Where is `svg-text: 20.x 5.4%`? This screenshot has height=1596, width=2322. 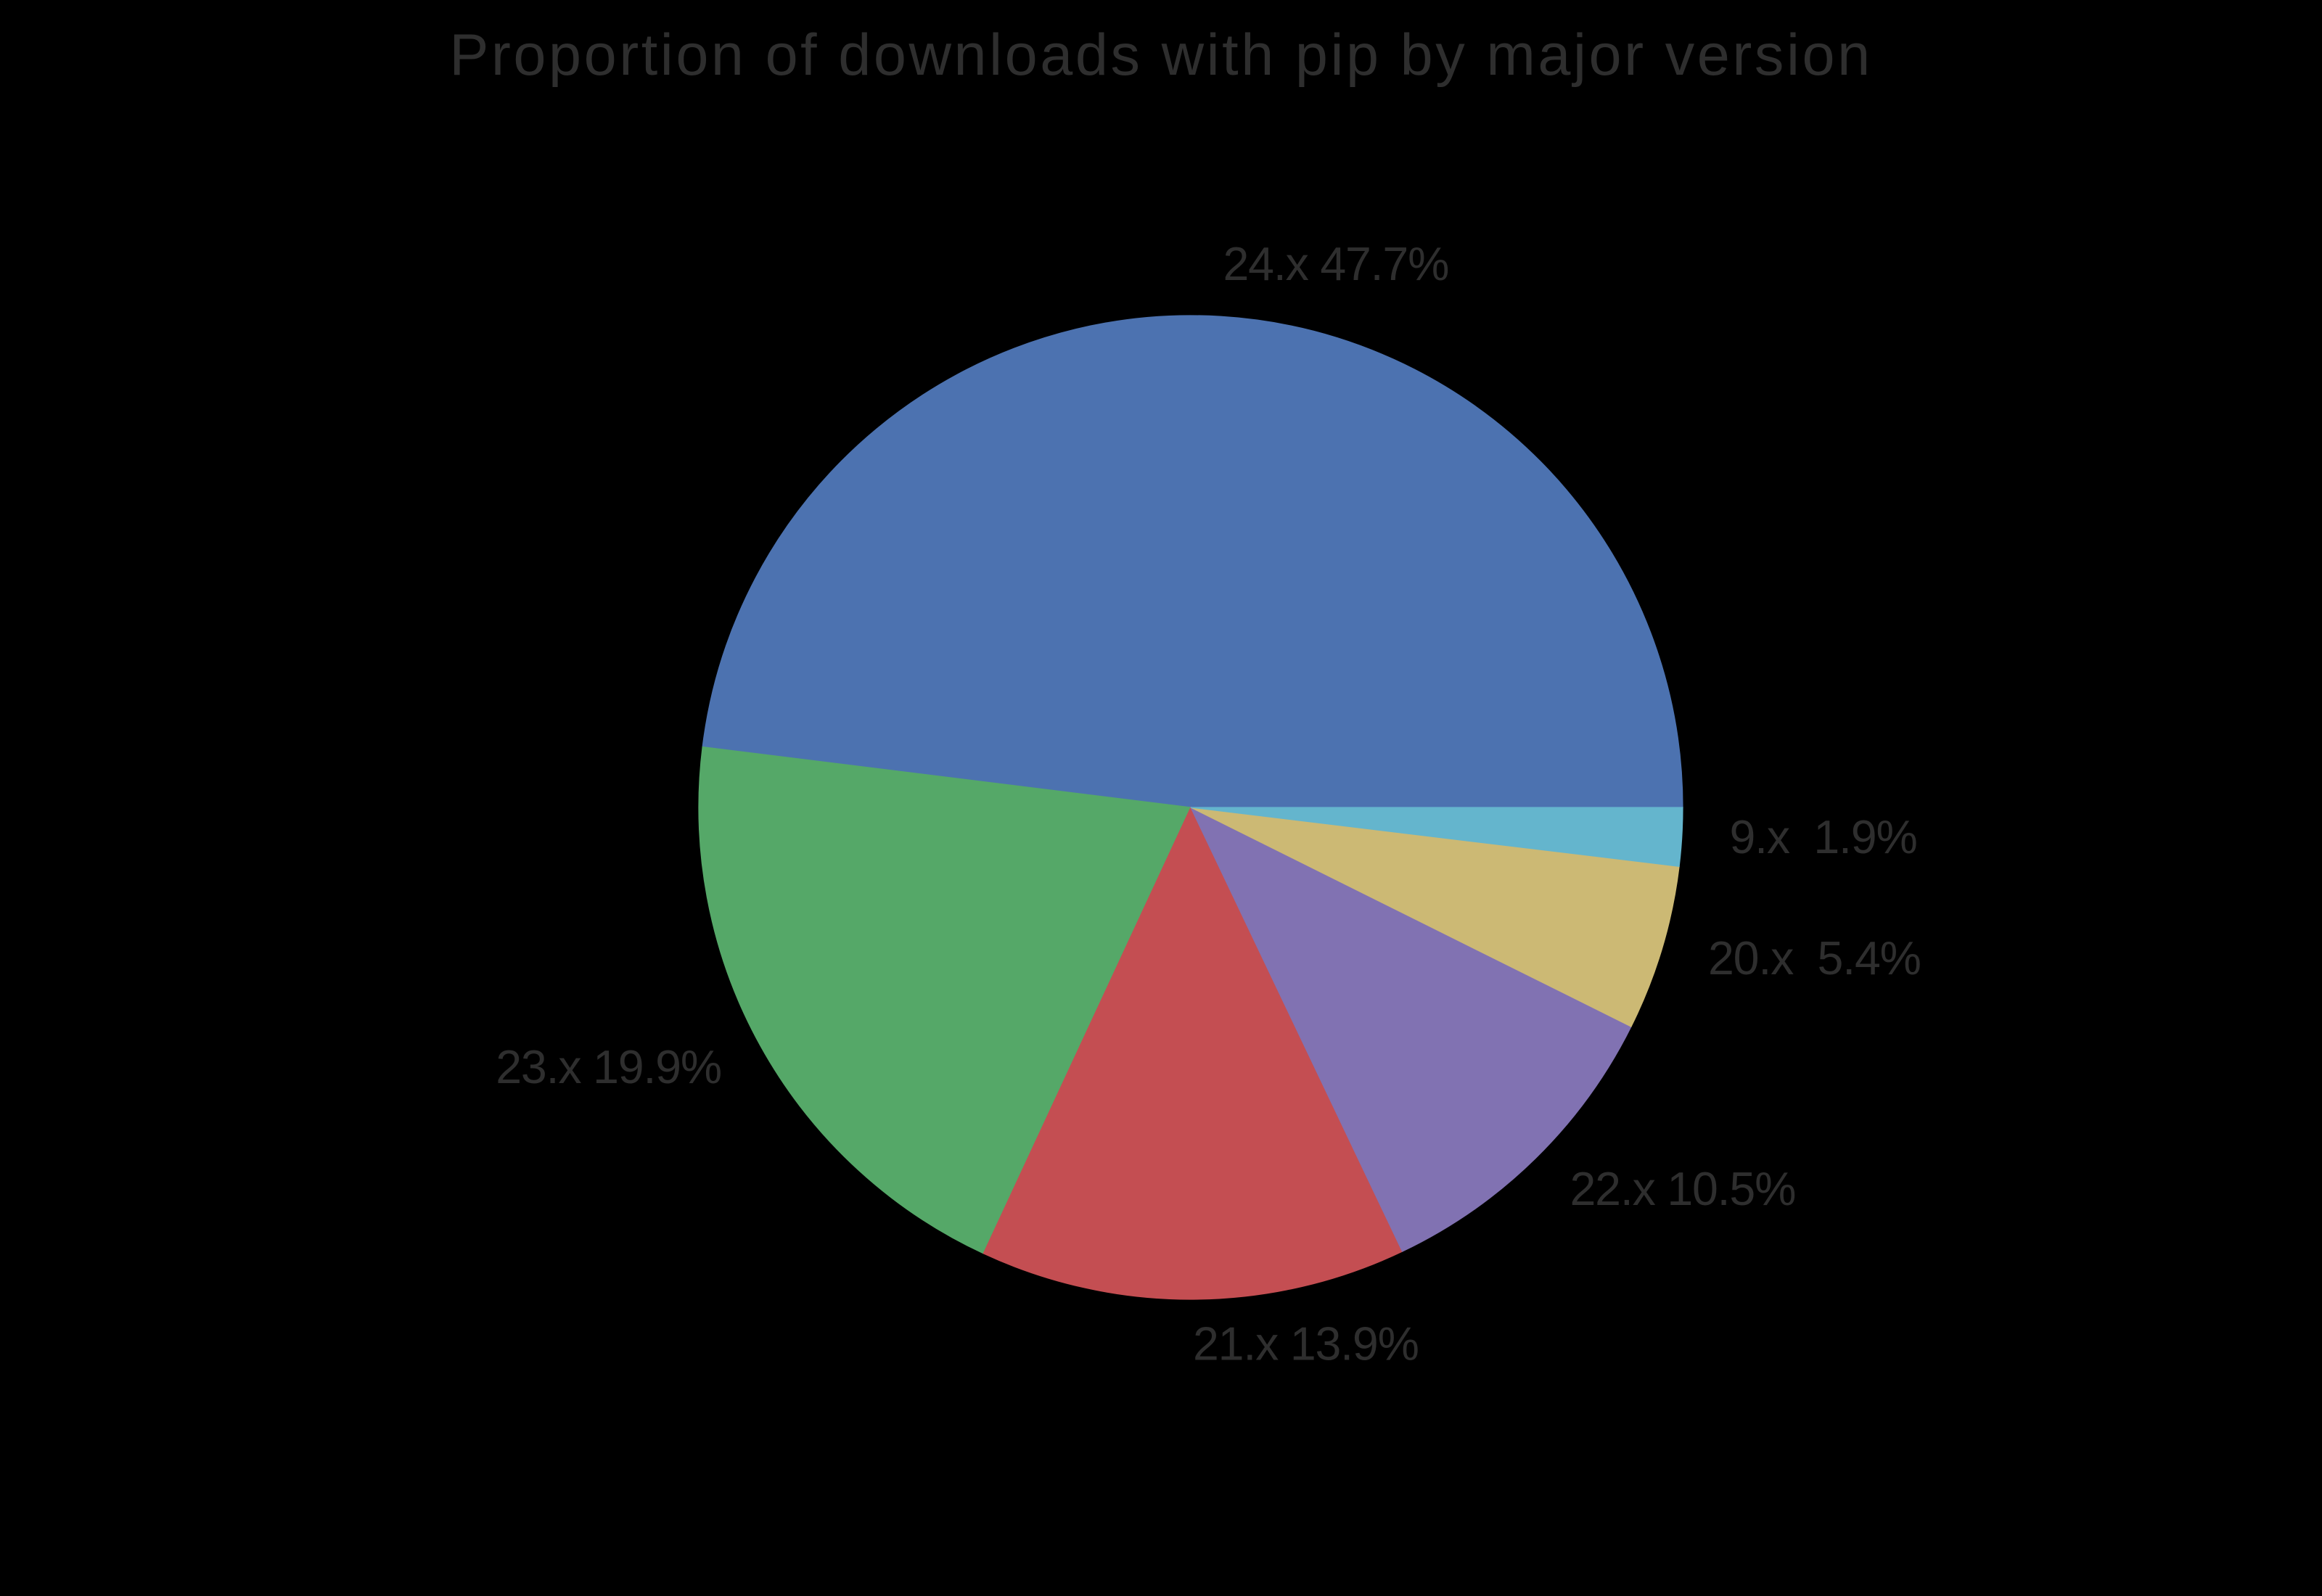 svg-text: 20.x 5.4% is located at coordinates (1814, 958).